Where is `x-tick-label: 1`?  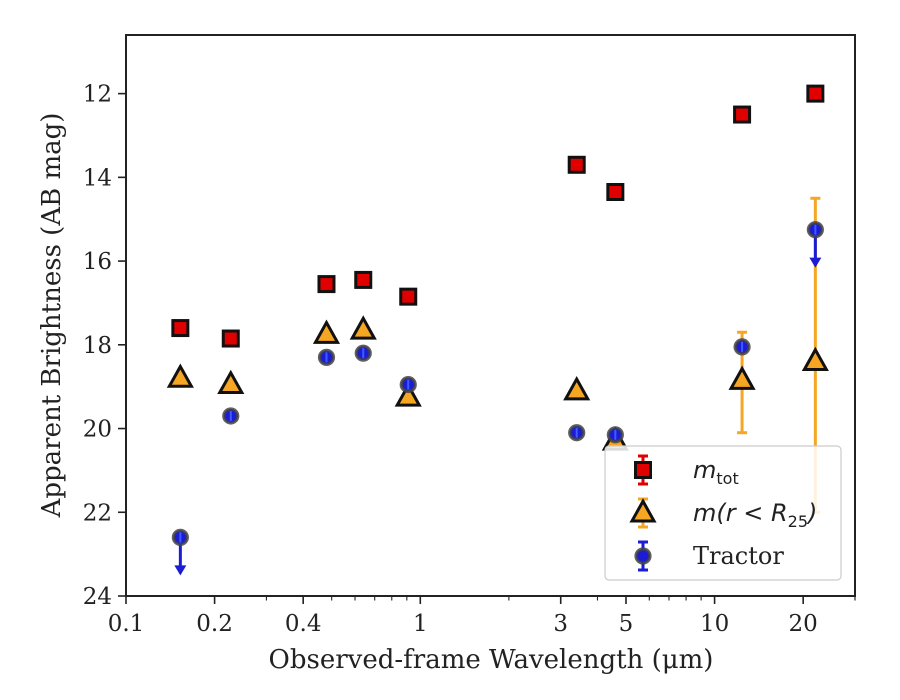 x-tick-label: 1 is located at coordinates (420, 624).